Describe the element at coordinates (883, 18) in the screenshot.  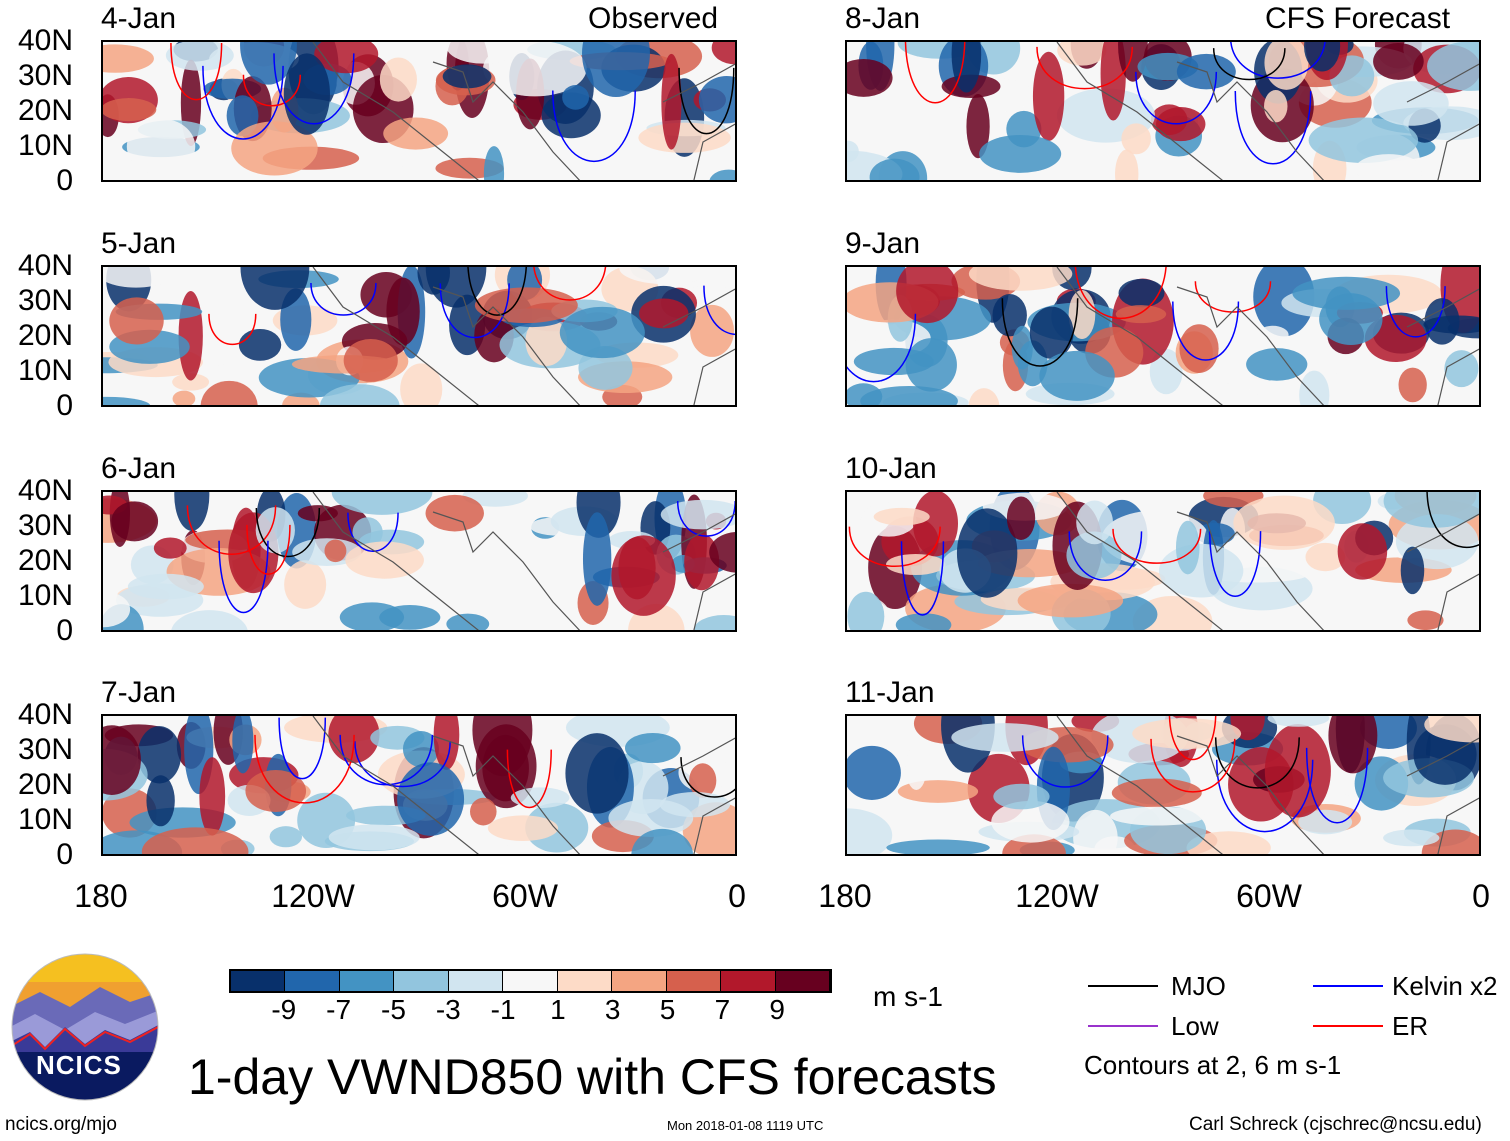
I see `panel-date: 8-Jan` at that location.